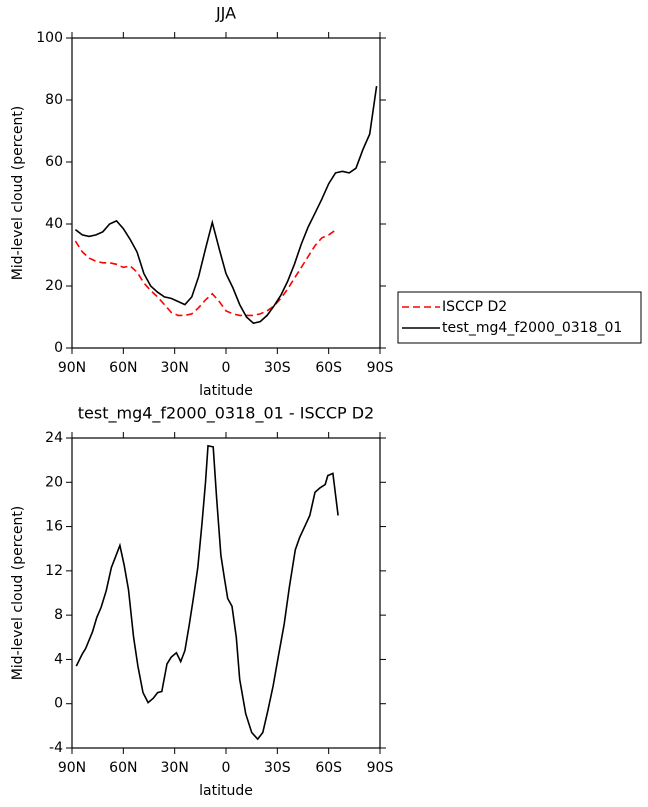 This screenshot has width=648, height=807. I want to click on y-tick-label: 4, so click(58, 659).